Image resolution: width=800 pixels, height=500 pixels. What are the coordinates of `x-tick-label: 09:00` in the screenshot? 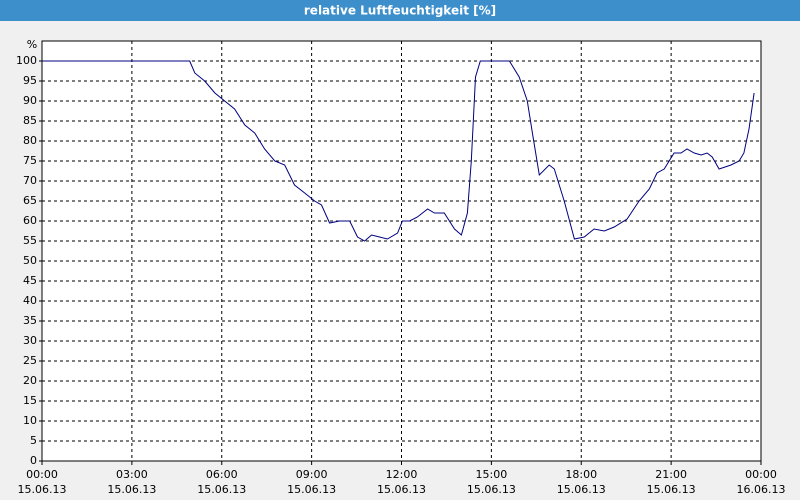 It's located at (312, 474).